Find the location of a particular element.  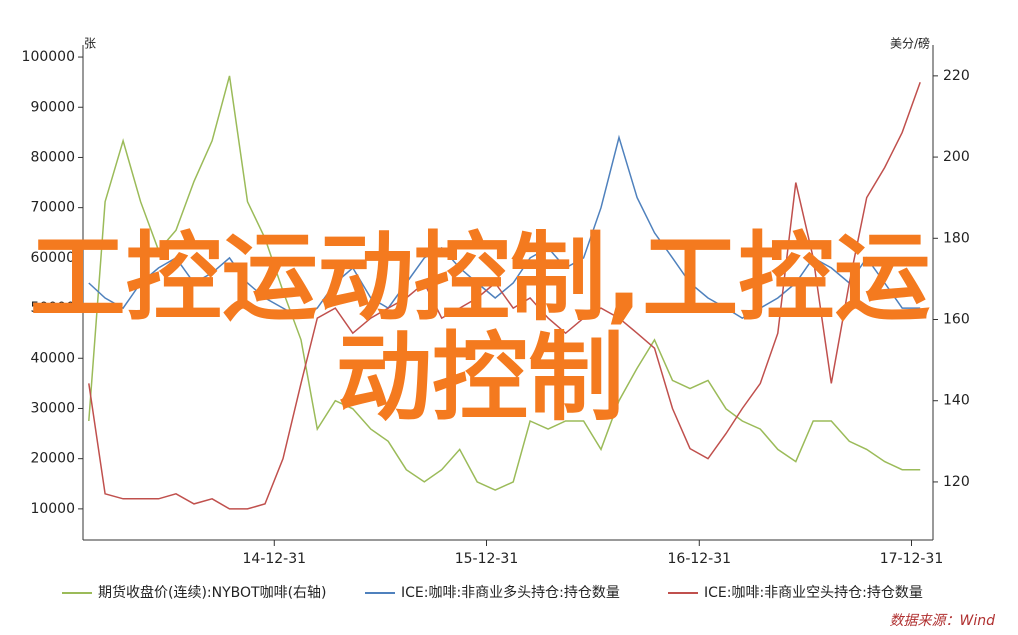

y2-axis-label: 美分/磅 is located at coordinates (910, 43).